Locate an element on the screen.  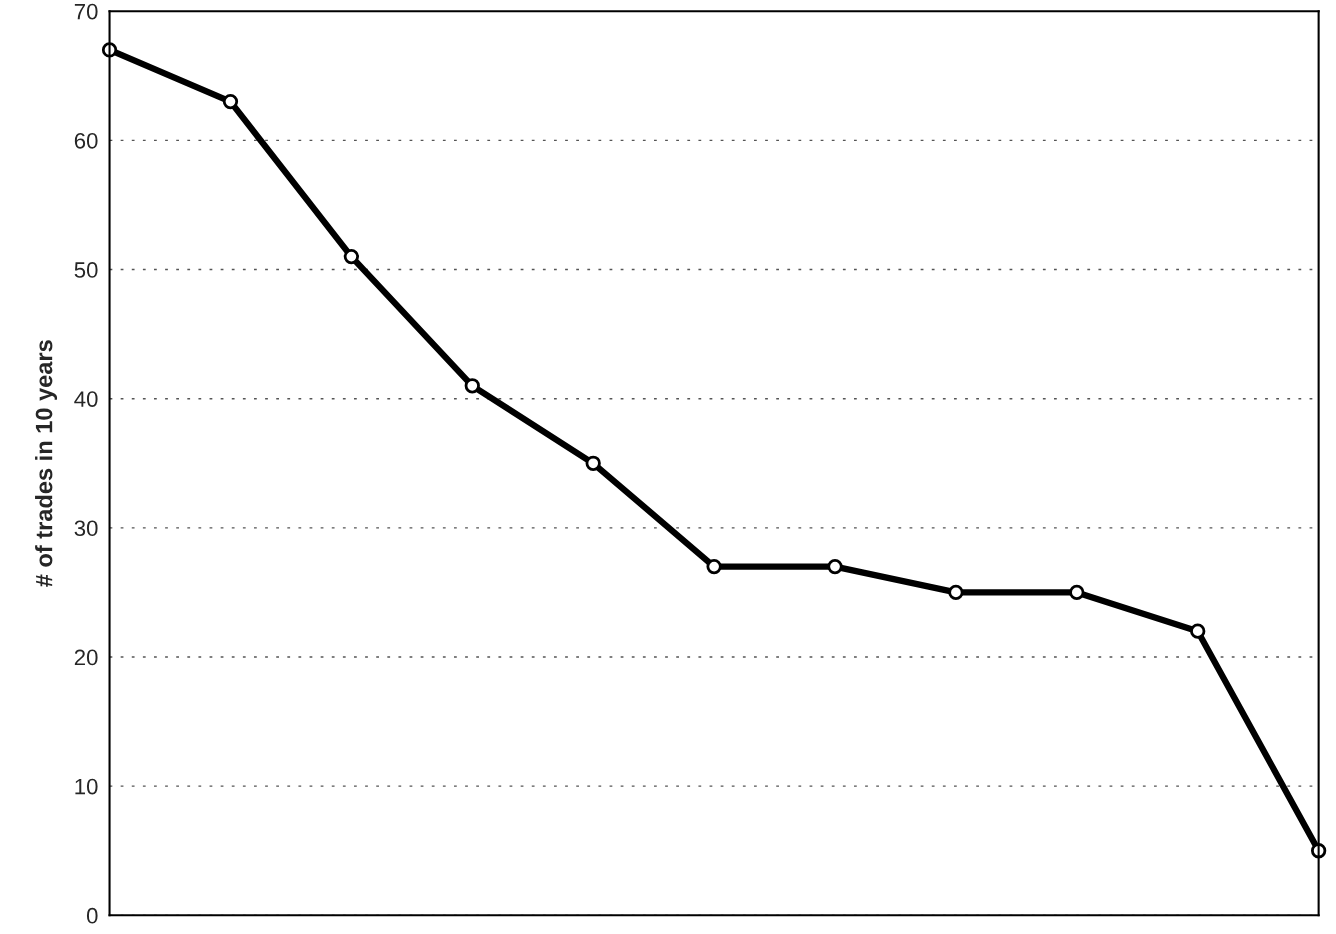
y-tick-label: 10 is located at coordinates (86, 786).